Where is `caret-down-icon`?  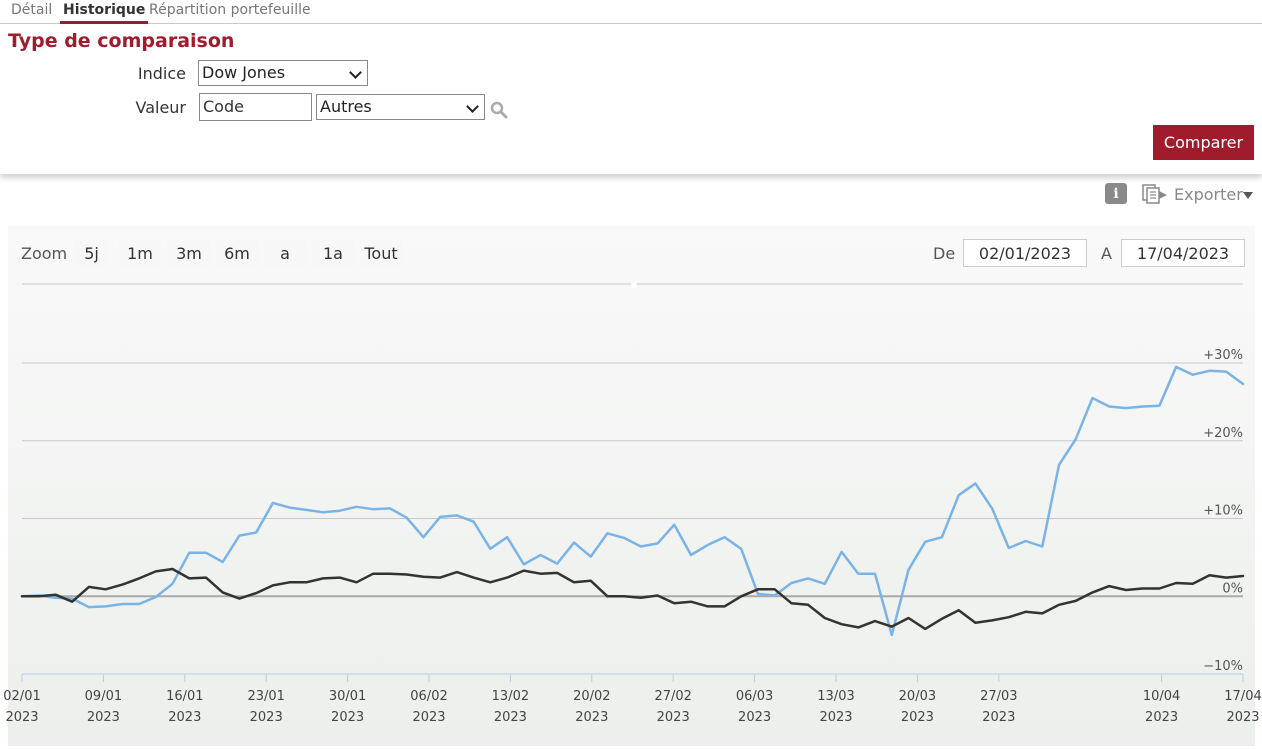 caret-down-icon is located at coordinates (1248, 195).